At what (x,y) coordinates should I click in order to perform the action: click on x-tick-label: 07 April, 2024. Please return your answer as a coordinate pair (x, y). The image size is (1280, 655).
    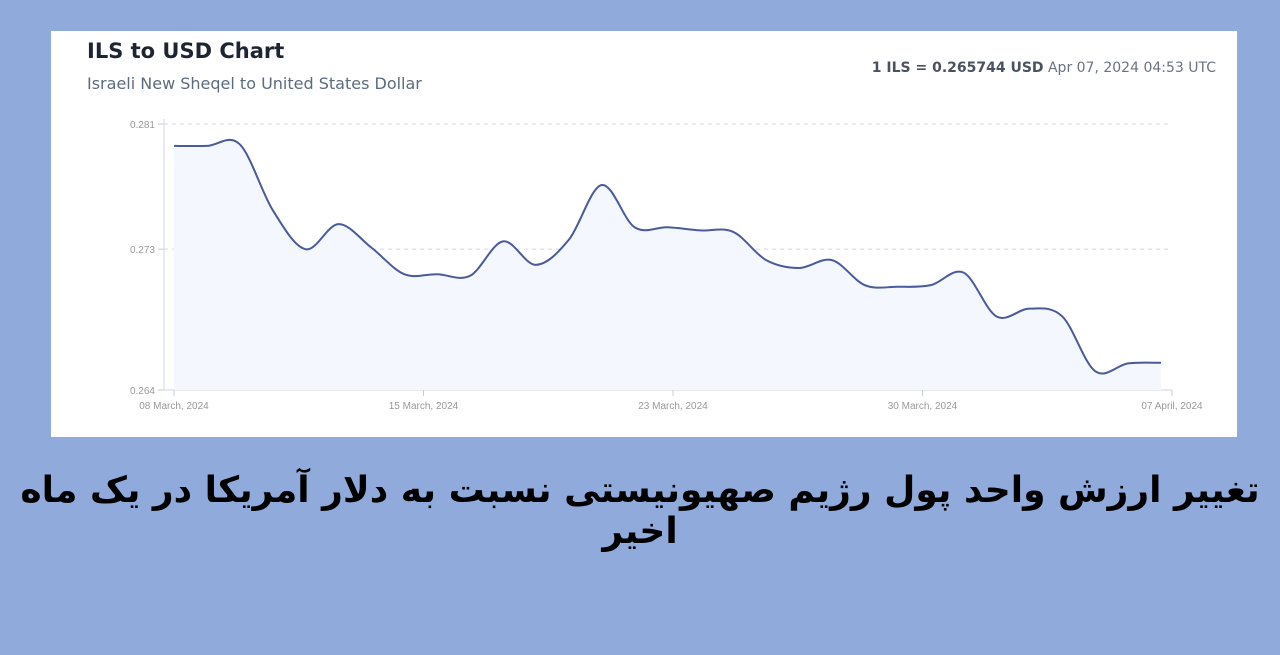
    Looking at the image, I should click on (1172, 406).